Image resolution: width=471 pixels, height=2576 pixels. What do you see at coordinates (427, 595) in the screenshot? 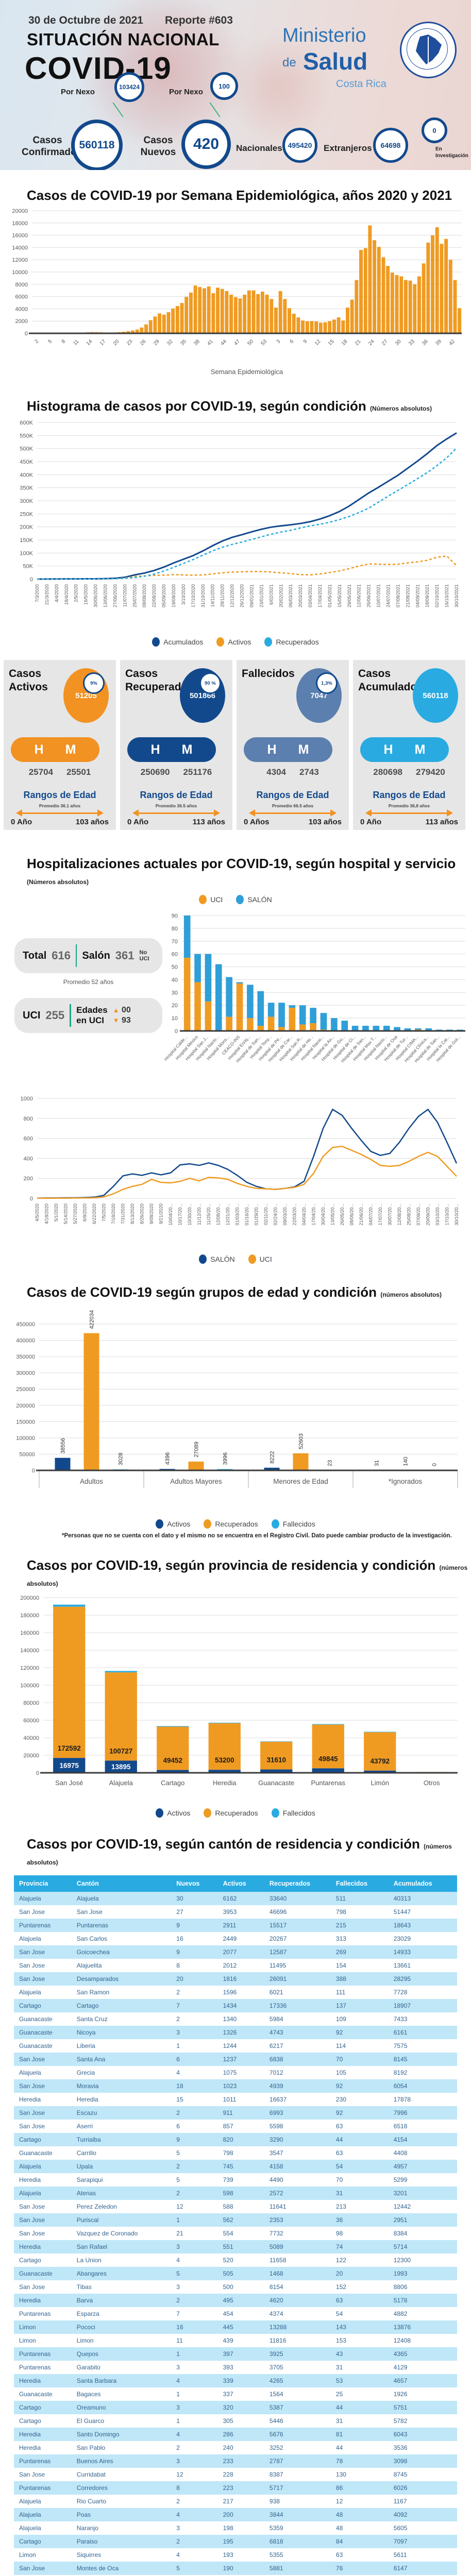
I see `svg-text: 18/09/2021` at bounding box center [427, 595].